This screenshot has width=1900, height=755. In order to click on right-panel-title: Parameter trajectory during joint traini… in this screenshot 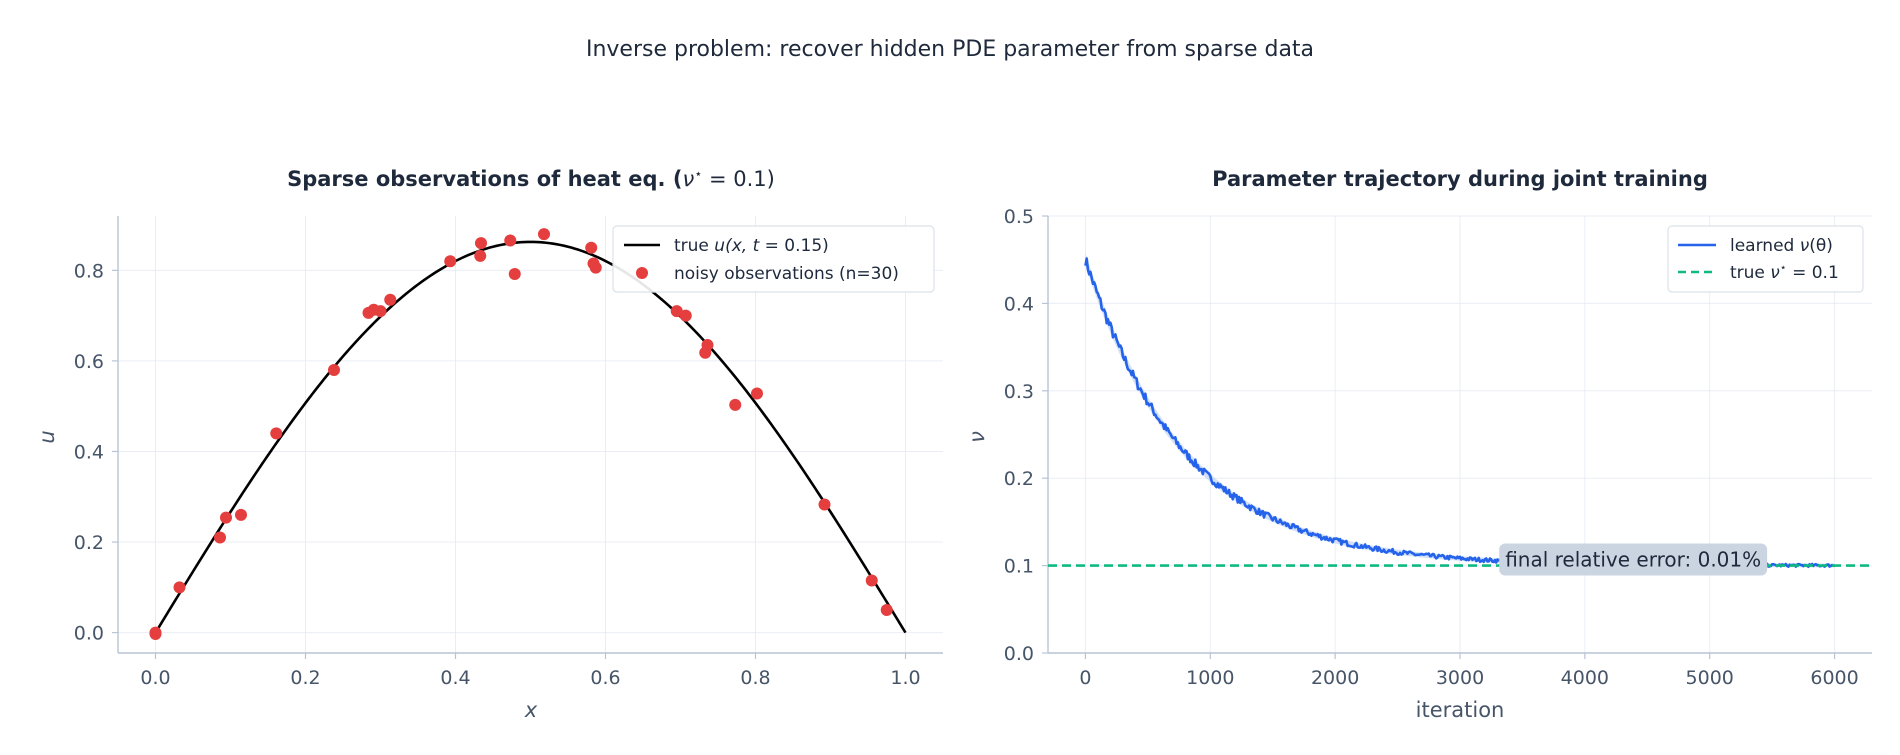, I will do `click(1460, 179)`.